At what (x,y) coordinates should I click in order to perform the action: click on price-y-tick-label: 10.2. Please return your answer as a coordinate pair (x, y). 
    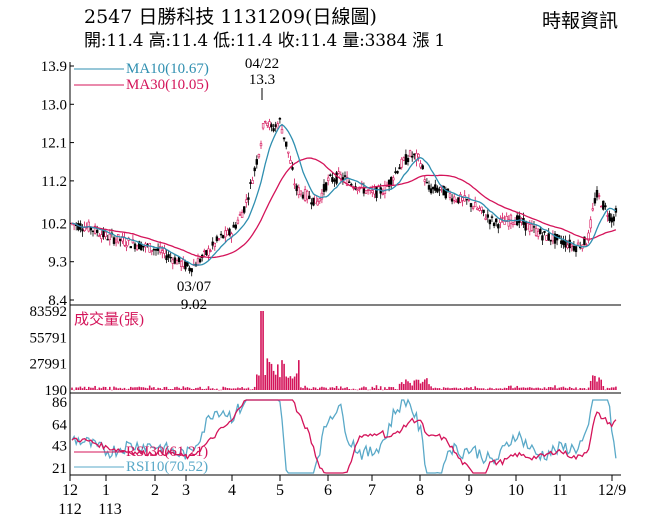
    Looking at the image, I should click on (54, 224).